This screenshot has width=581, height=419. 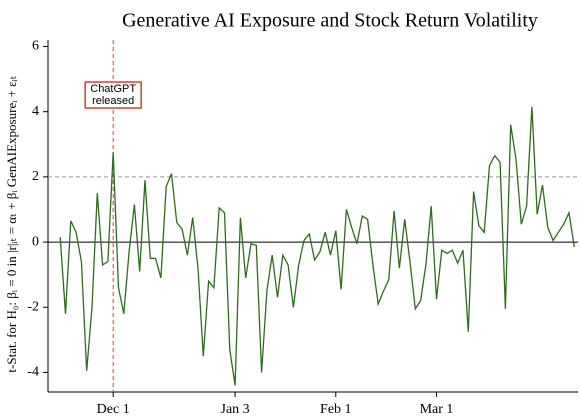 What do you see at coordinates (35, 241) in the screenshot?
I see `y-tick-label: 0` at bounding box center [35, 241].